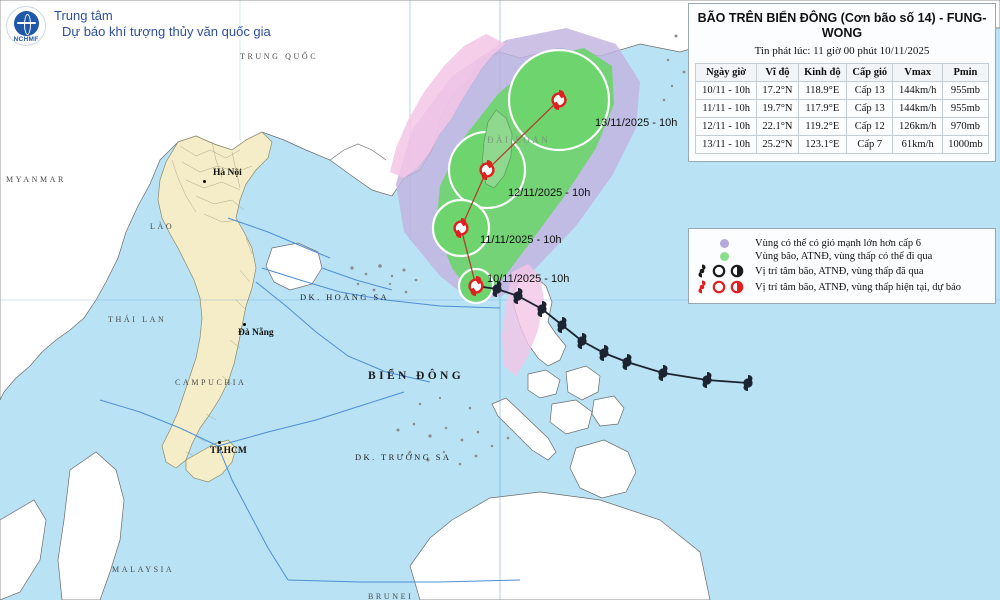 This screenshot has height=601, width=1000. Describe the element at coordinates (36, 179) in the screenshot. I see `map-label-country: MYANMAR` at that location.